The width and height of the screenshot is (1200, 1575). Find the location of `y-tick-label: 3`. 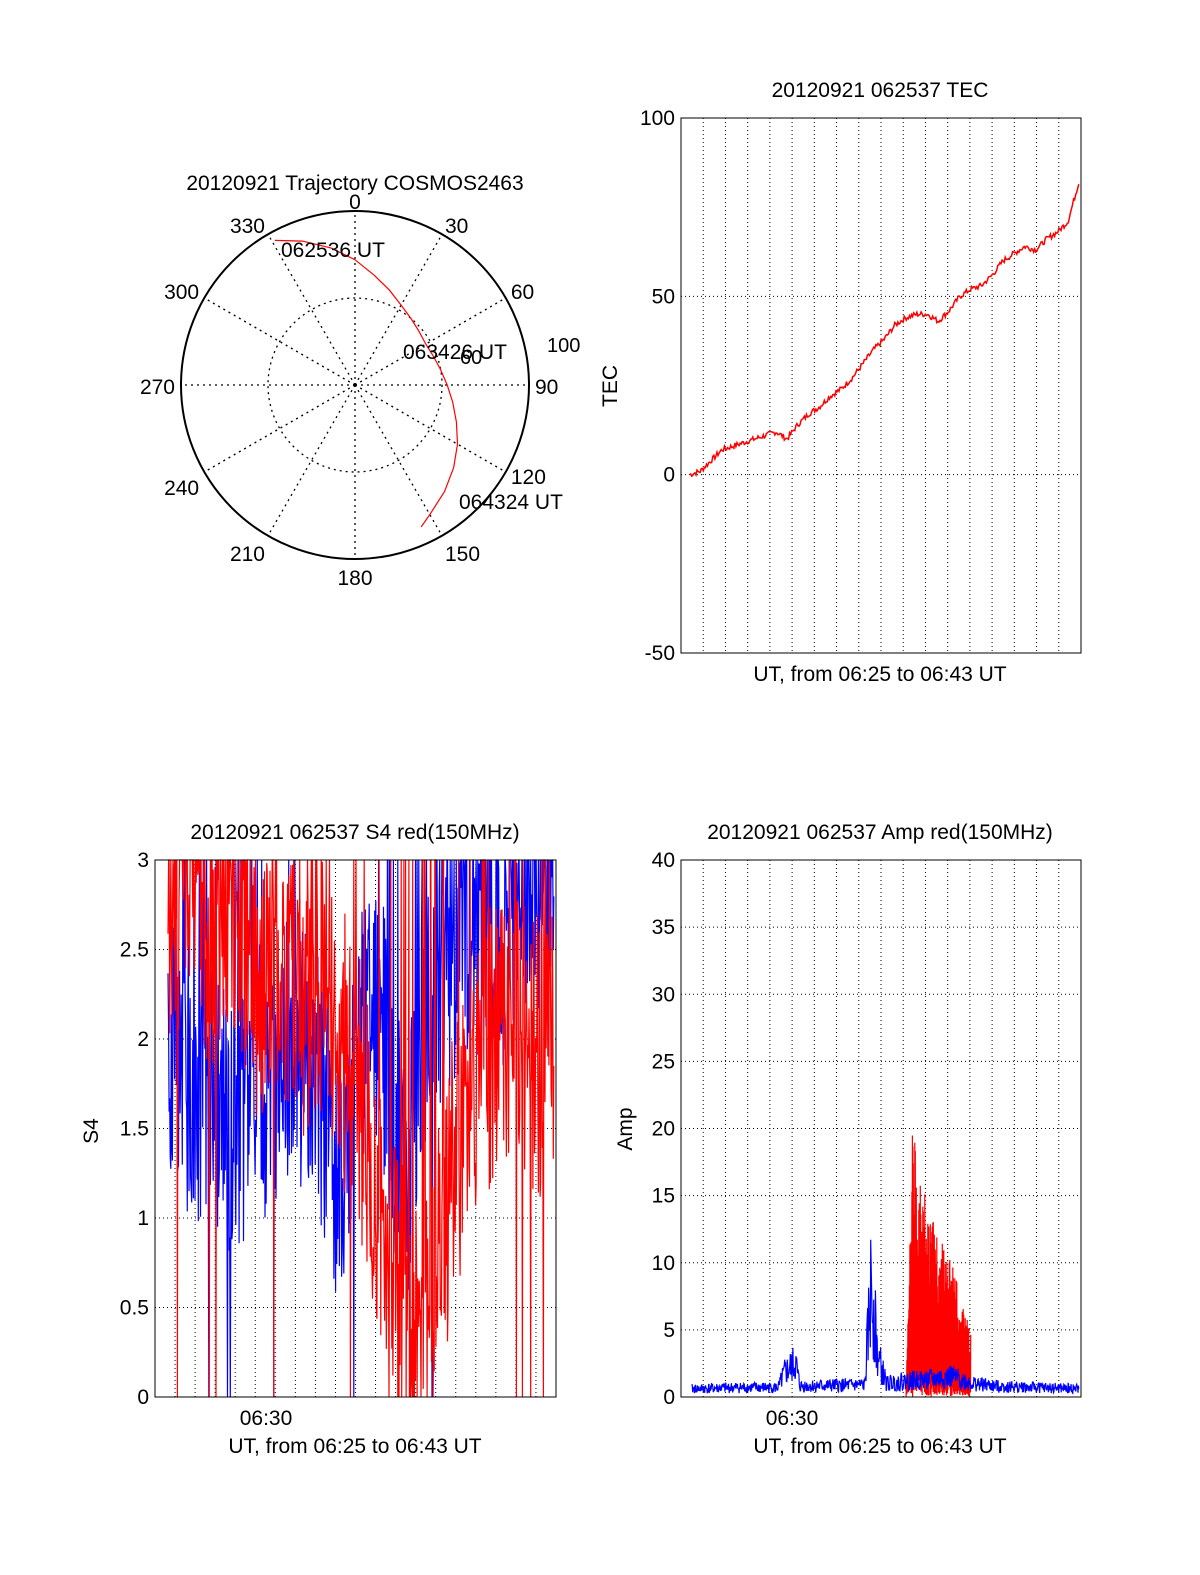

y-tick-label: 3 is located at coordinates (143, 860).